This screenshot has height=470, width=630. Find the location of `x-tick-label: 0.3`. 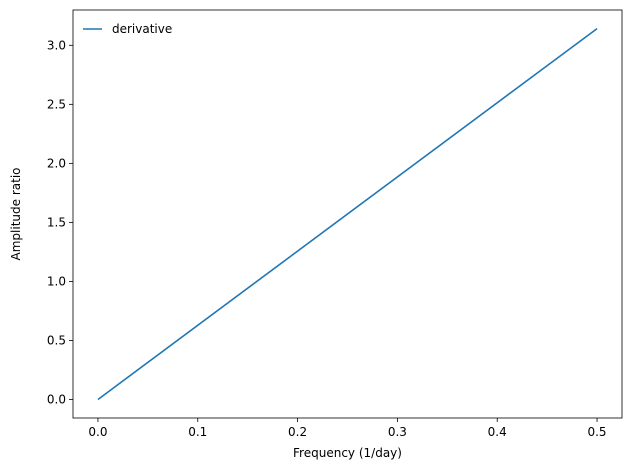

x-tick-label: 0.3 is located at coordinates (397, 432).